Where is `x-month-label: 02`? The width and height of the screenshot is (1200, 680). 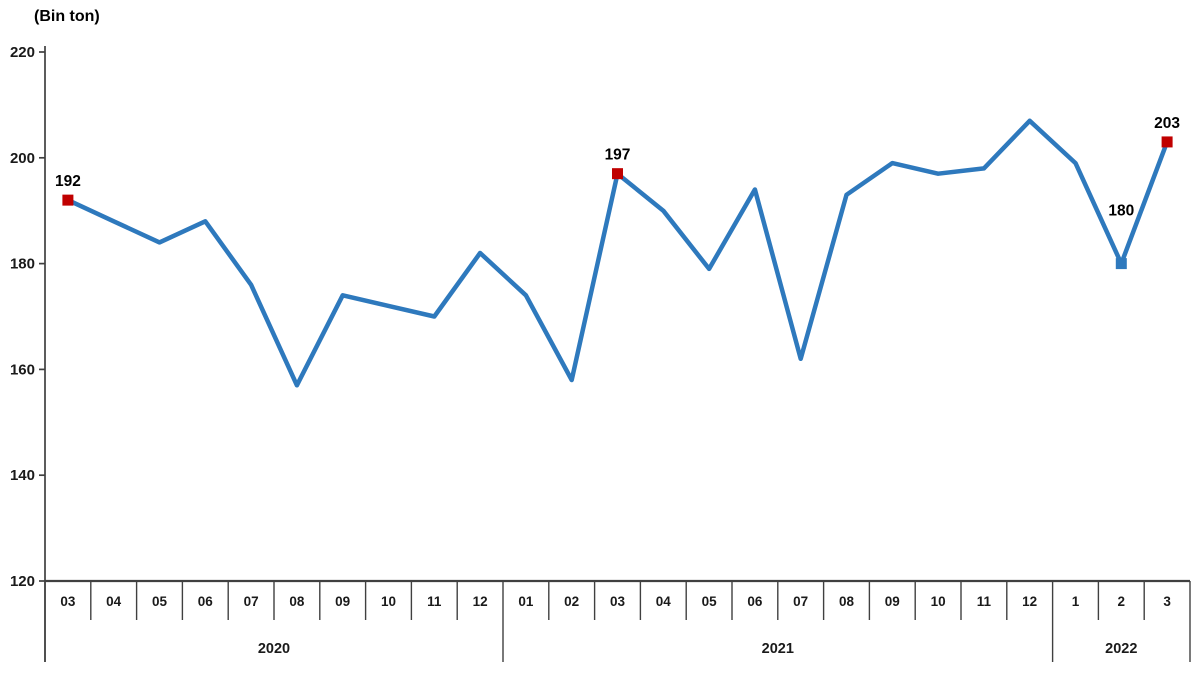
x-month-label: 02 is located at coordinates (571, 601).